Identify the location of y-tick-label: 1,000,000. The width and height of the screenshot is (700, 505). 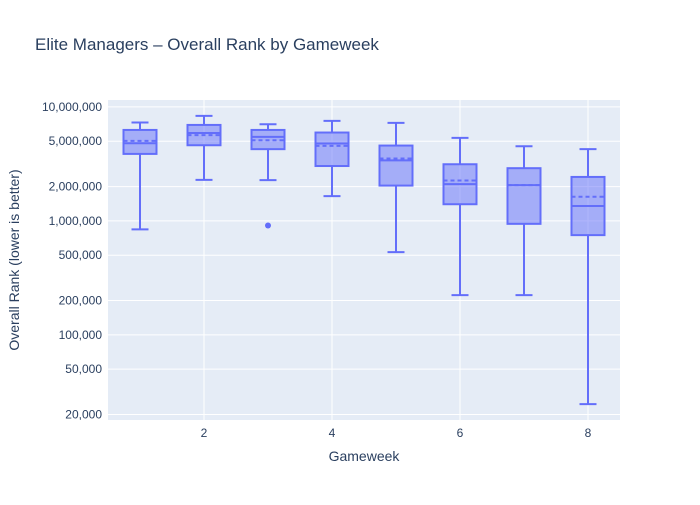
(76, 221).